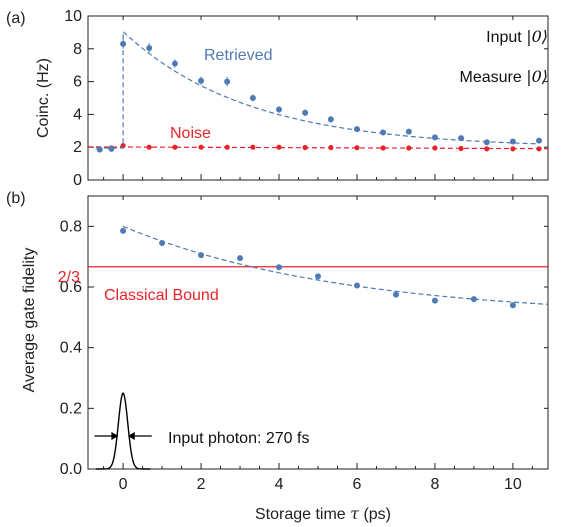  I want to click on panel-b-x-tick-label: 10, so click(513, 484).